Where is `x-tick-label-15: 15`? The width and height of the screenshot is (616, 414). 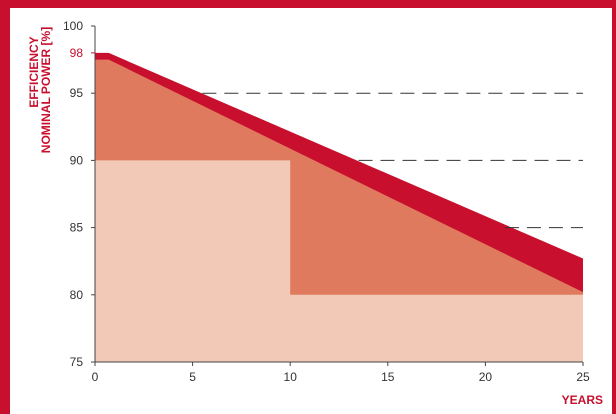
x-tick-label-15: 15 is located at coordinates (388, 377).